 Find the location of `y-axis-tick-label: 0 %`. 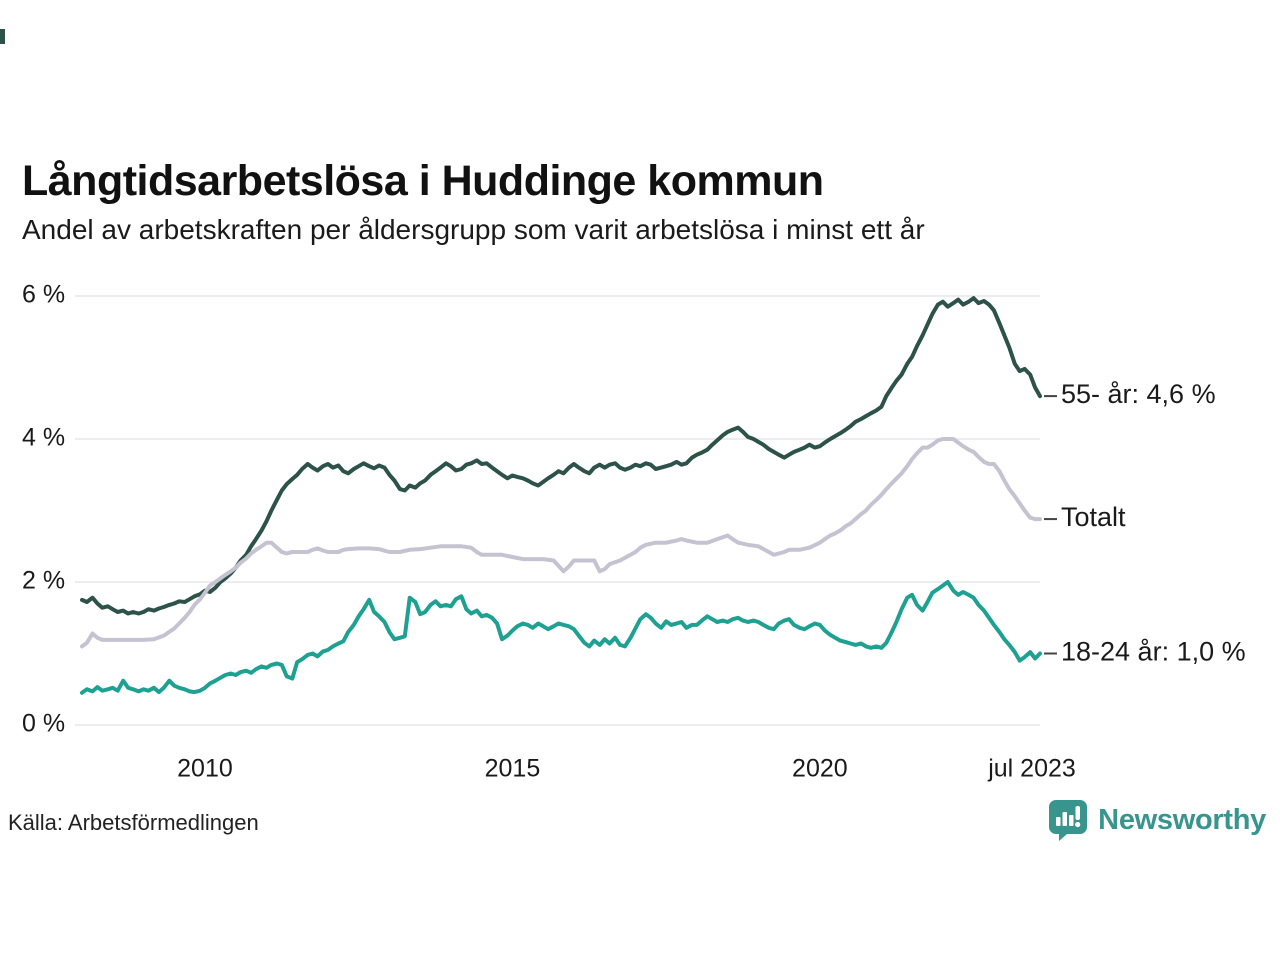

y-axis-tick-label: 0 % is located at coordinates (43, 724).